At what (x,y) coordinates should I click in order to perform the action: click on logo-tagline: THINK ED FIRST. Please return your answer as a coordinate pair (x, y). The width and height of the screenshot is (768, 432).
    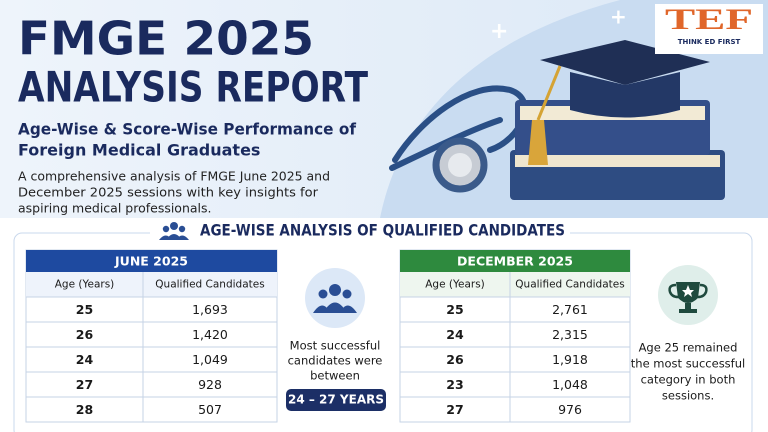
    Looking at the image, I should click on (709, 42).